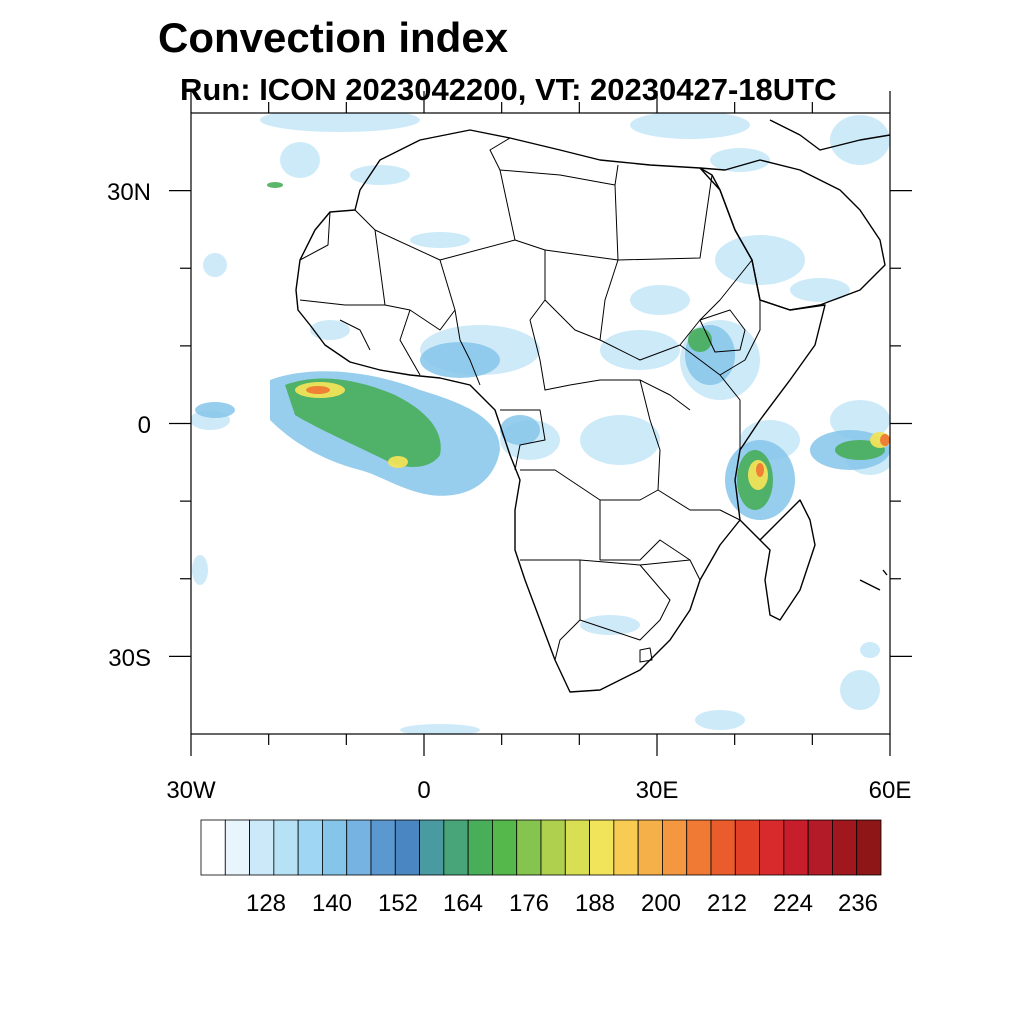  I want to click on colorbar-label-152: 152, so click(398, 903).